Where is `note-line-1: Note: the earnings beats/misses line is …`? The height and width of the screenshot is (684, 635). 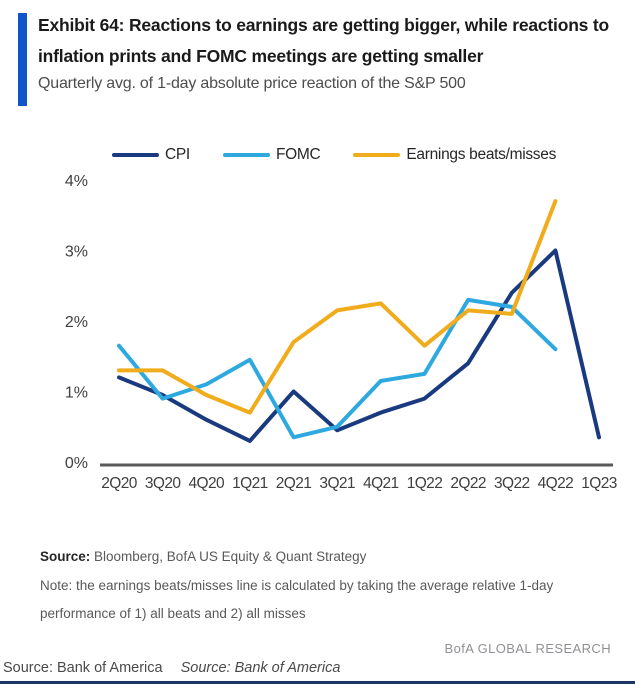
note-line-1: Note: the earnings beats/misses line is … is located at coordinates (297, 585).